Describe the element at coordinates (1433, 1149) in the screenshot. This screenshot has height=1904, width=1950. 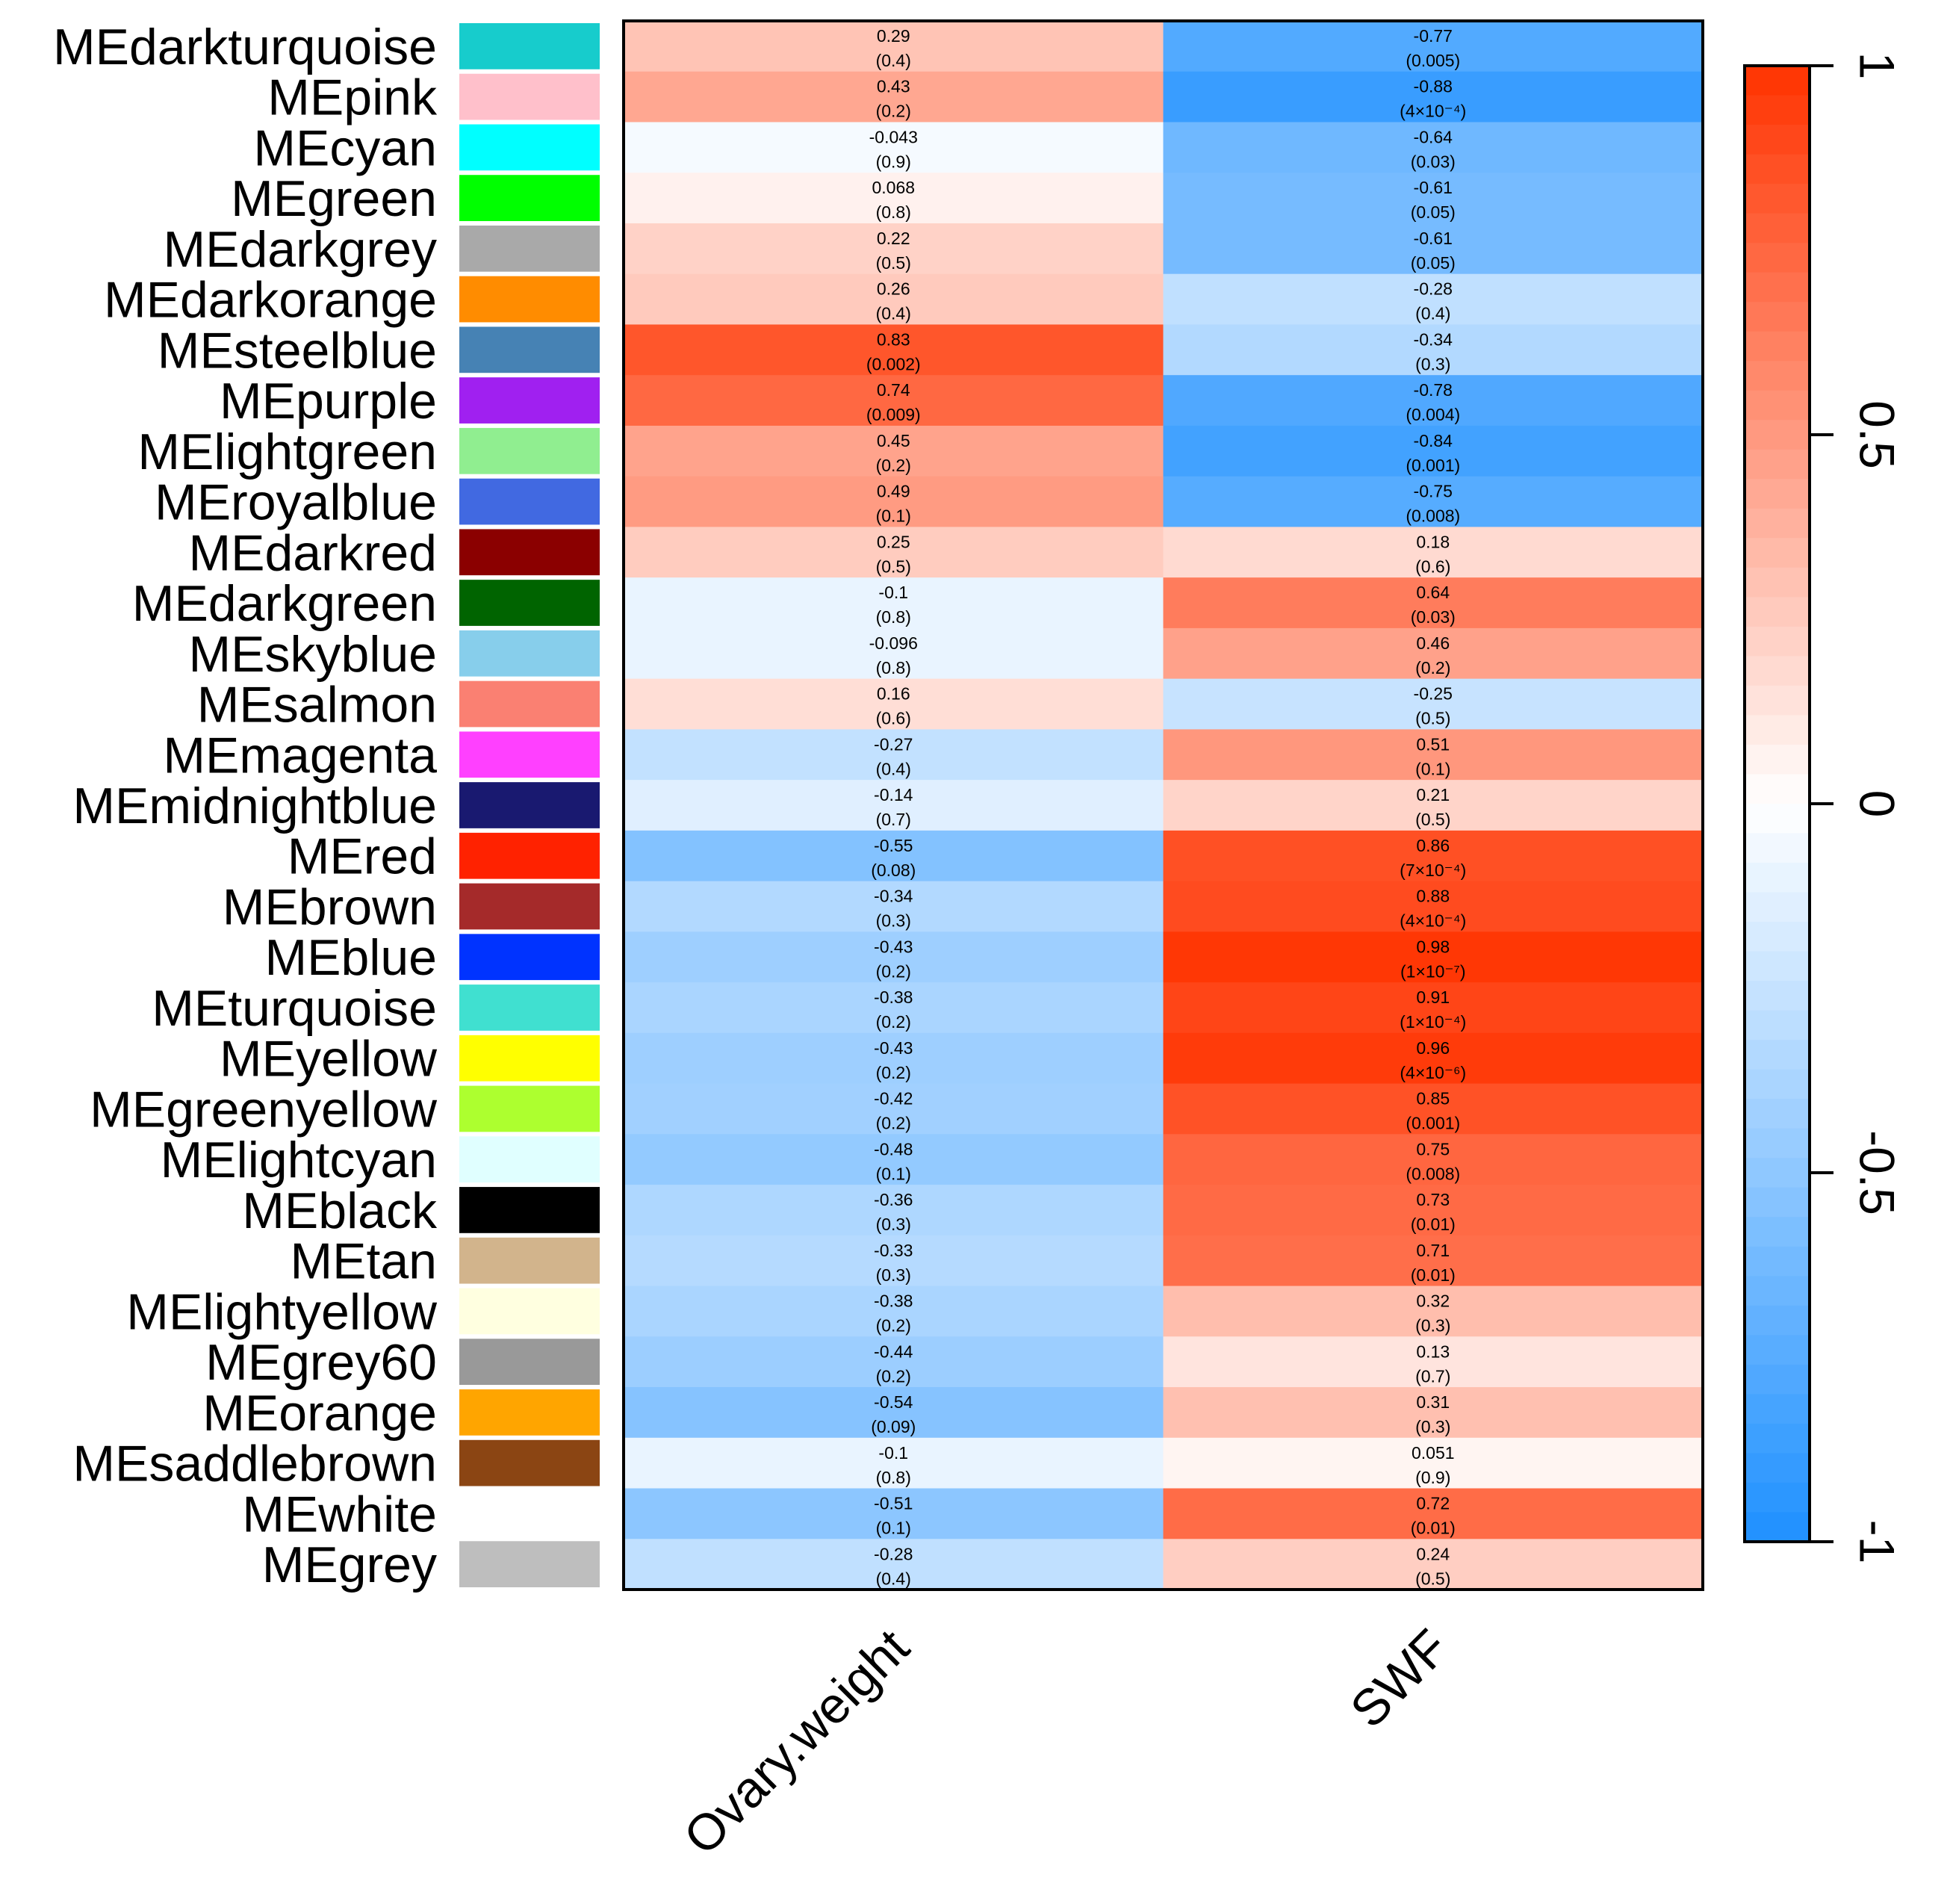
I see `cell-correlation: 0.75` at that location.